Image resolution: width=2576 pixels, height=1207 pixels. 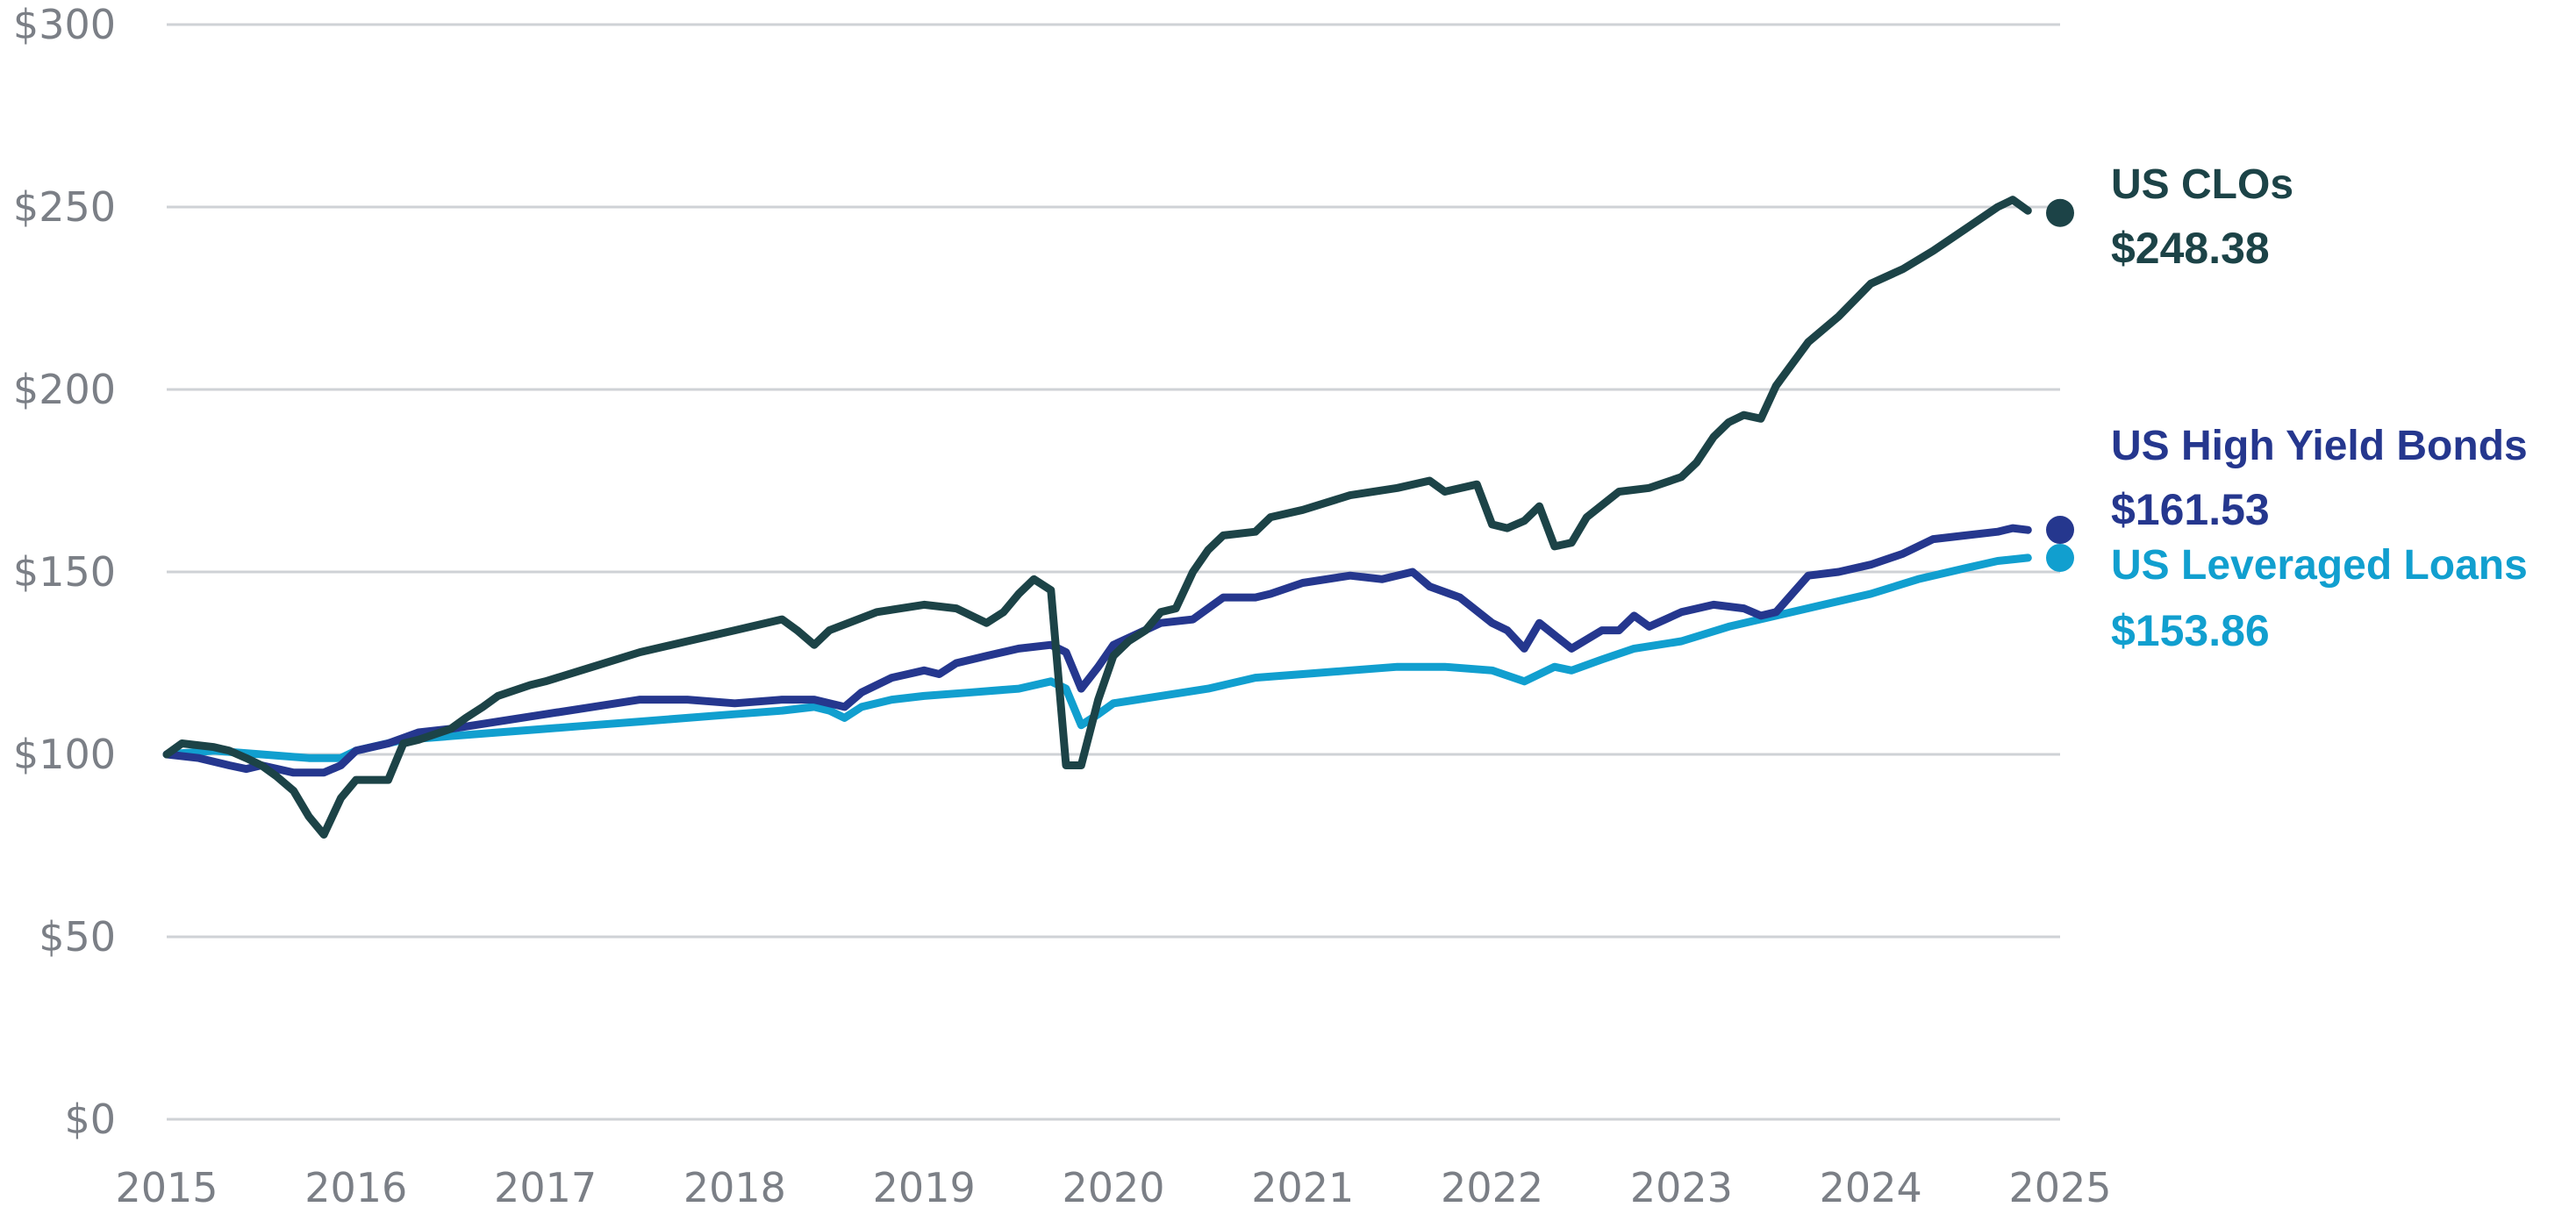 I want to click on x-tick-label: 2025, so click(x=2059, y=1185).